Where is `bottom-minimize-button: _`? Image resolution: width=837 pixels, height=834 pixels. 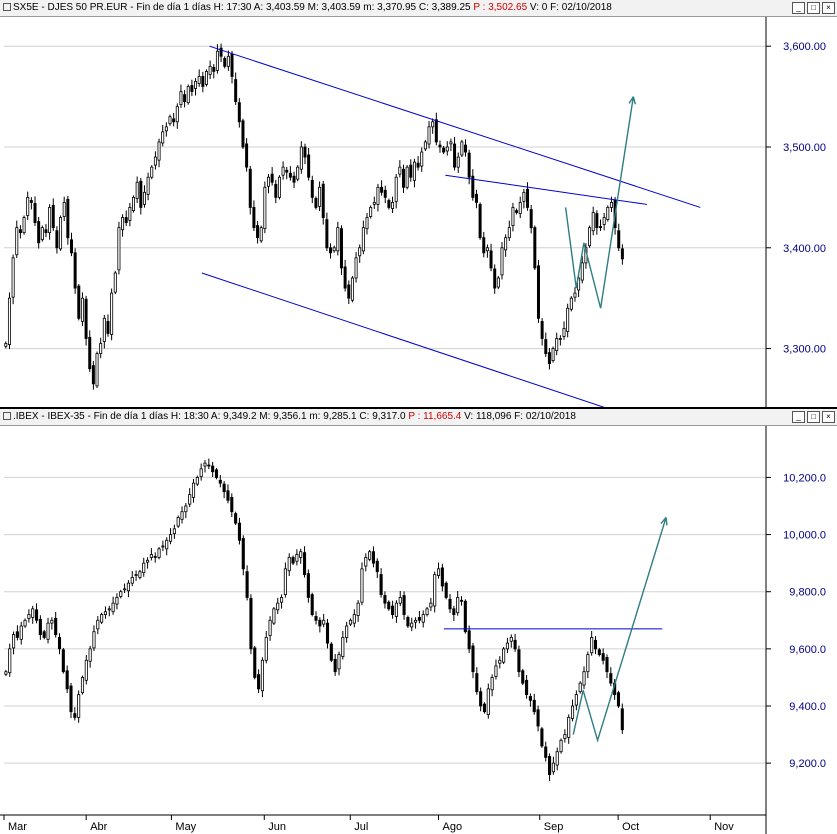 bottom-minimize-button: _ is located at coordinates (798, 417).